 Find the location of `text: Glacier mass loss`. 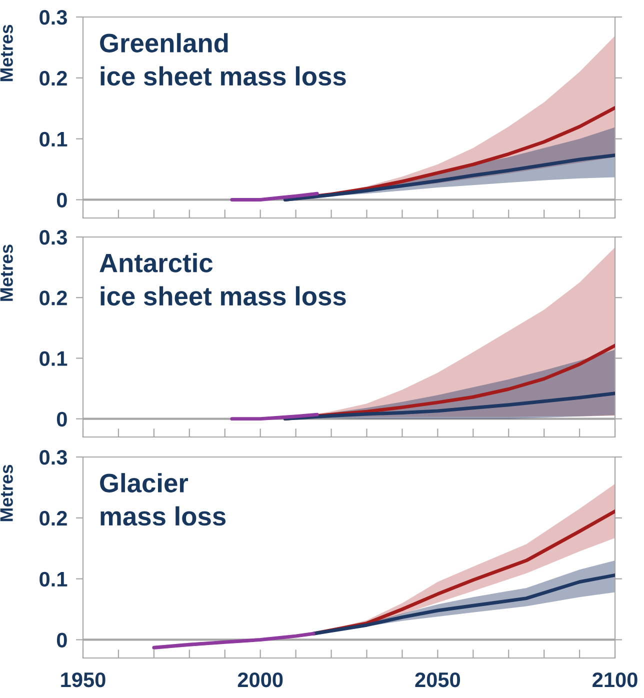

text: Glacier mass loss is located at coordinates (163, 499).